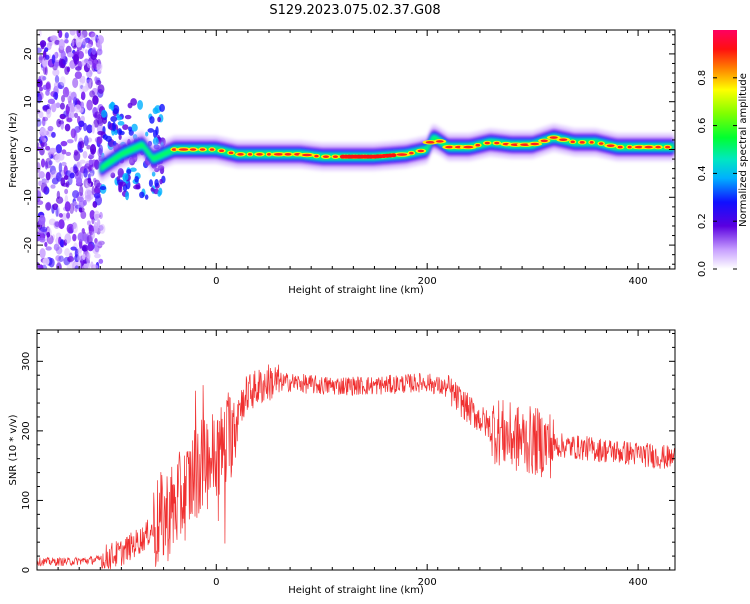  Describe the element at coordinates (28, 197) in the screenshot. I see `spectrogram-y-tick-label-1: -10` at that location.